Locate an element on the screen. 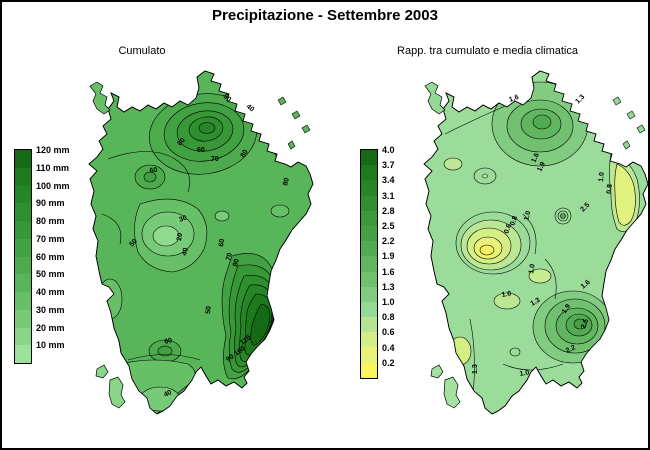 The height and width of the screenshot is (450, 650). legend-label: 20 mm is located at coordinates (50, 327).